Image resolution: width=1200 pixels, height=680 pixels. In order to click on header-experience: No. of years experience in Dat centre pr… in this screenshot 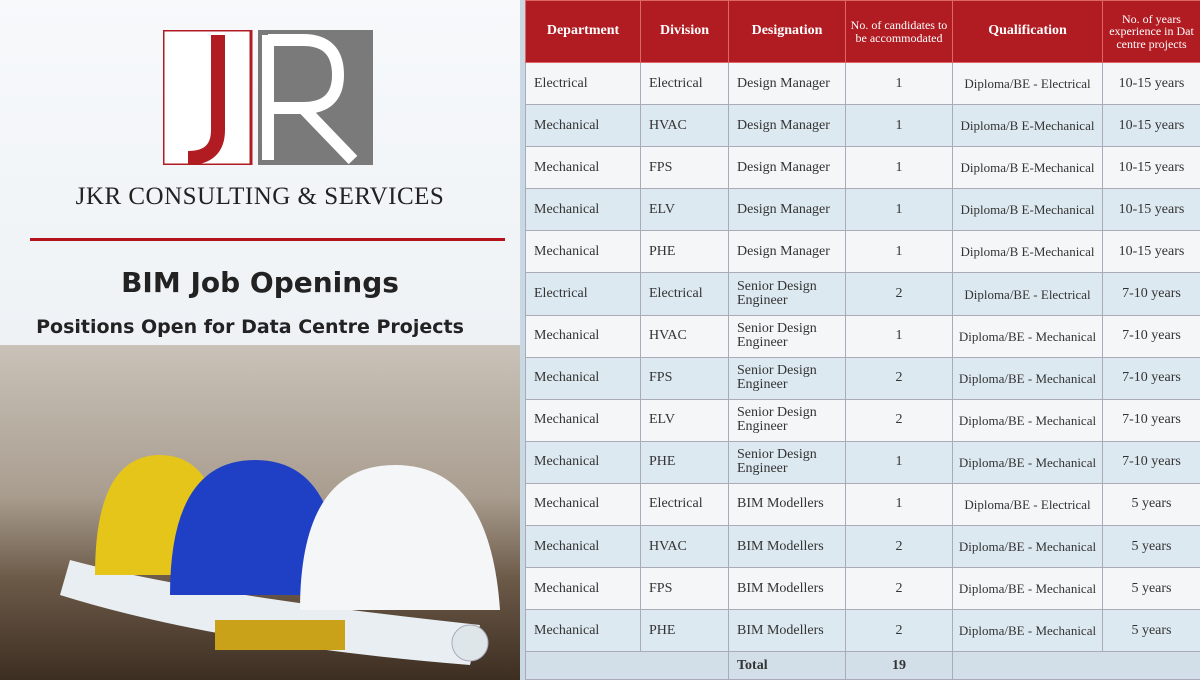, I will do `click(1151, 31)`.